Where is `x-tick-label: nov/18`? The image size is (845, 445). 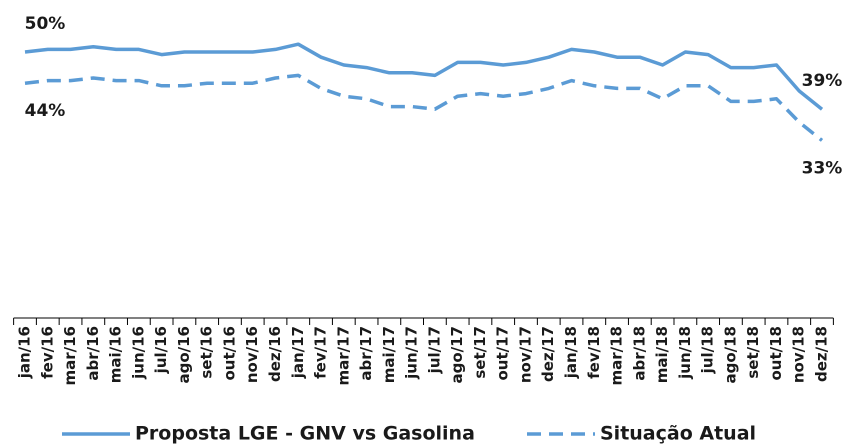 x-tick-label: nov/18 is located at coordinates (799, 354).